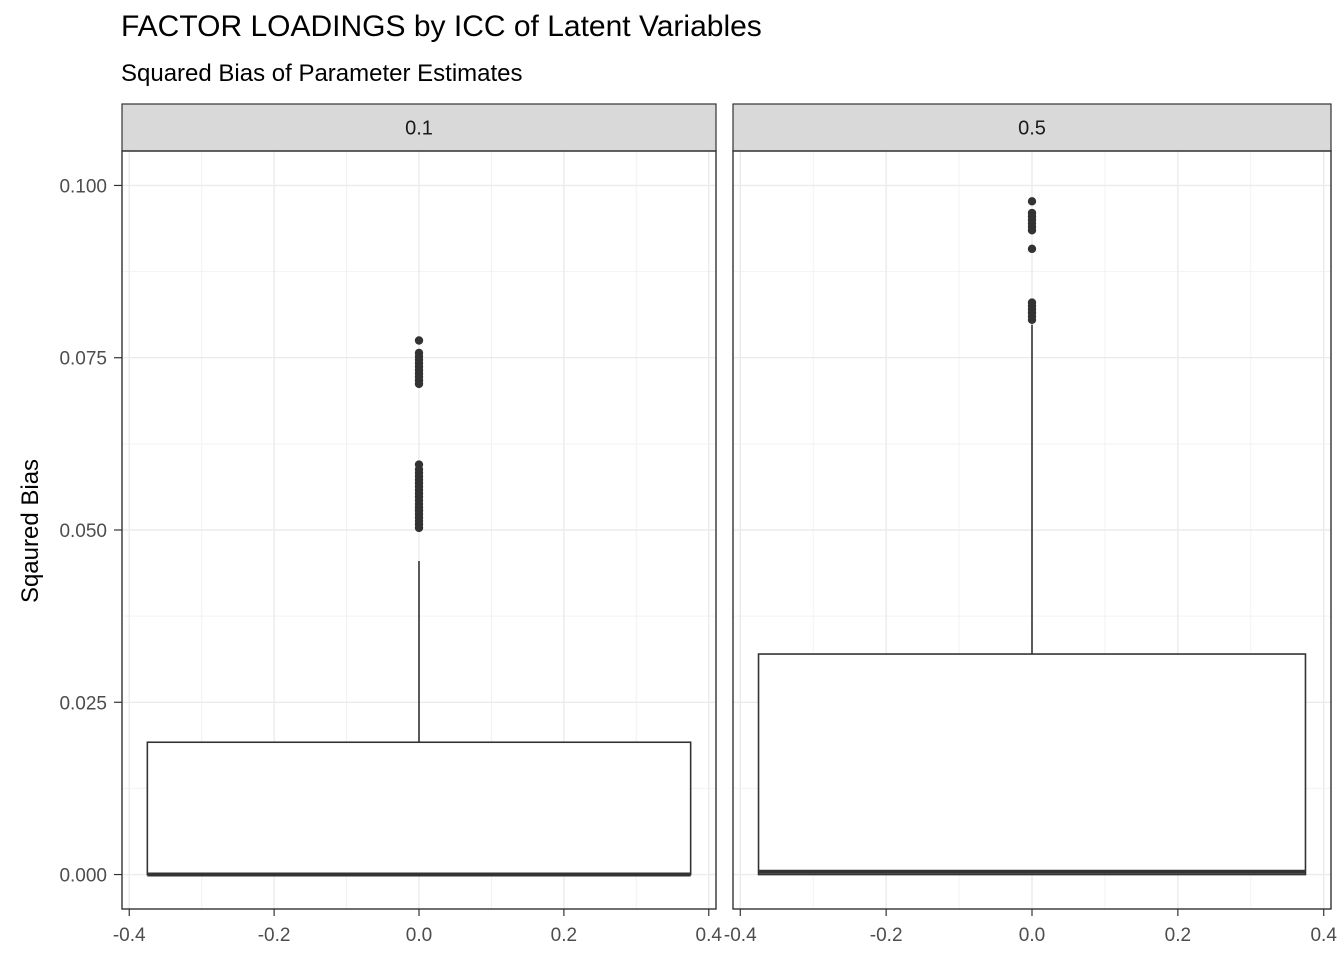 This screenshot has height=960, width=1344. What do you see at coordinates (30, 531) in the screenshot?
I see `y-axis-title: Sqaured Bias` at bounding box center [30, 531].